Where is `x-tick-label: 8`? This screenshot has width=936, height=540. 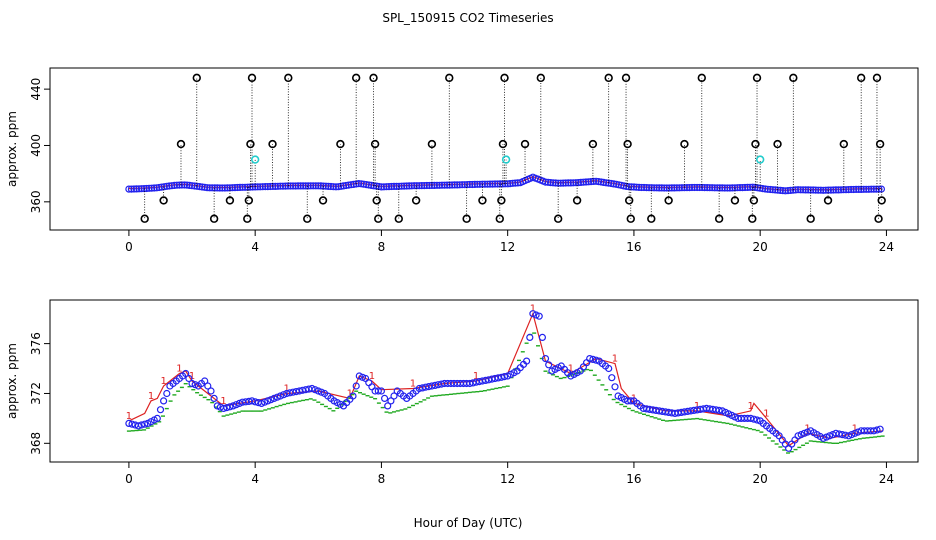 x-tick-label: 8 is located at coordinates (382, 247).